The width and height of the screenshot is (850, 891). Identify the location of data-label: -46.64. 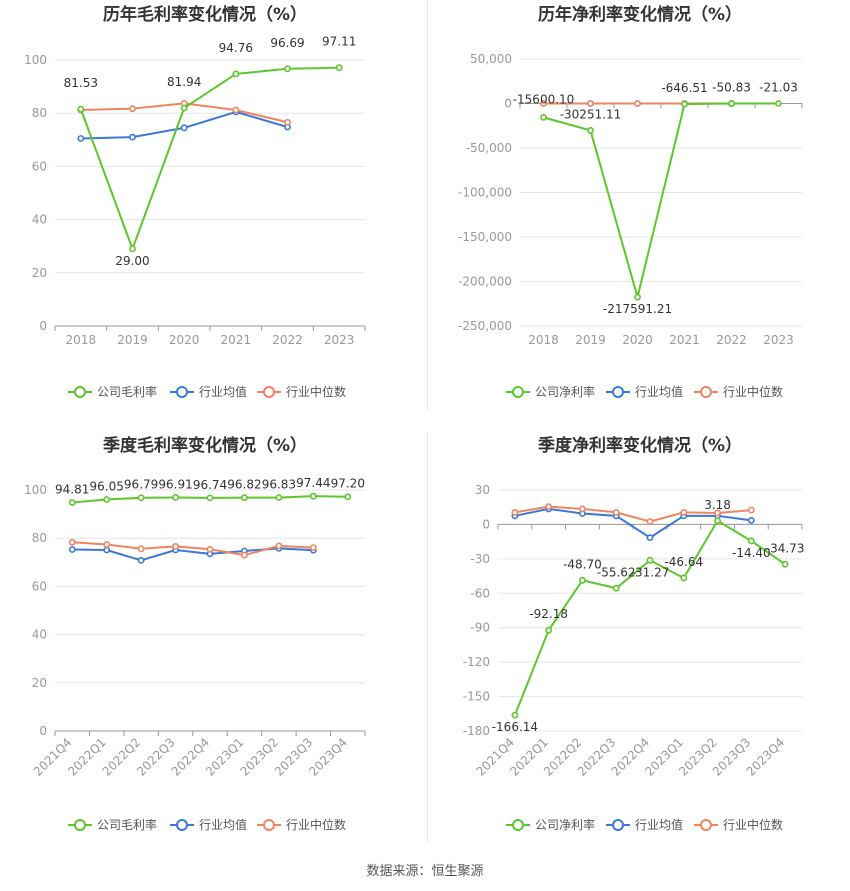
(683, 562).